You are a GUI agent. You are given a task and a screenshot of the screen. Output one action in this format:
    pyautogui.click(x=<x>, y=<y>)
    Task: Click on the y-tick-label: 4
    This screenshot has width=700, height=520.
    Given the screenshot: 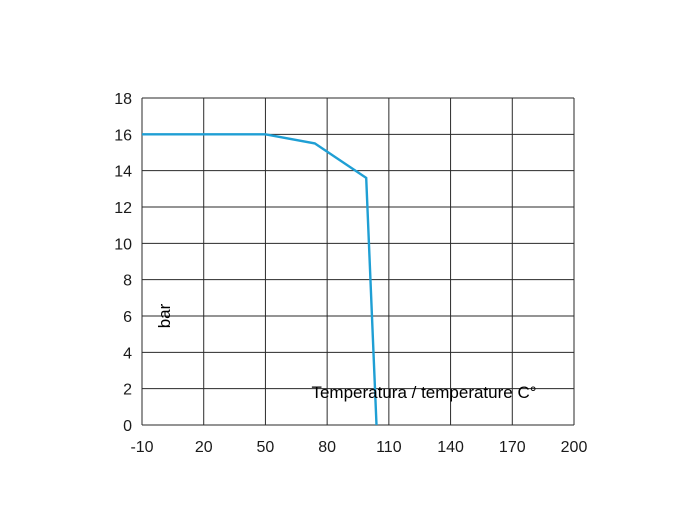 What is the action you would take?
    pyautogui.click(x=127, y=353)
    